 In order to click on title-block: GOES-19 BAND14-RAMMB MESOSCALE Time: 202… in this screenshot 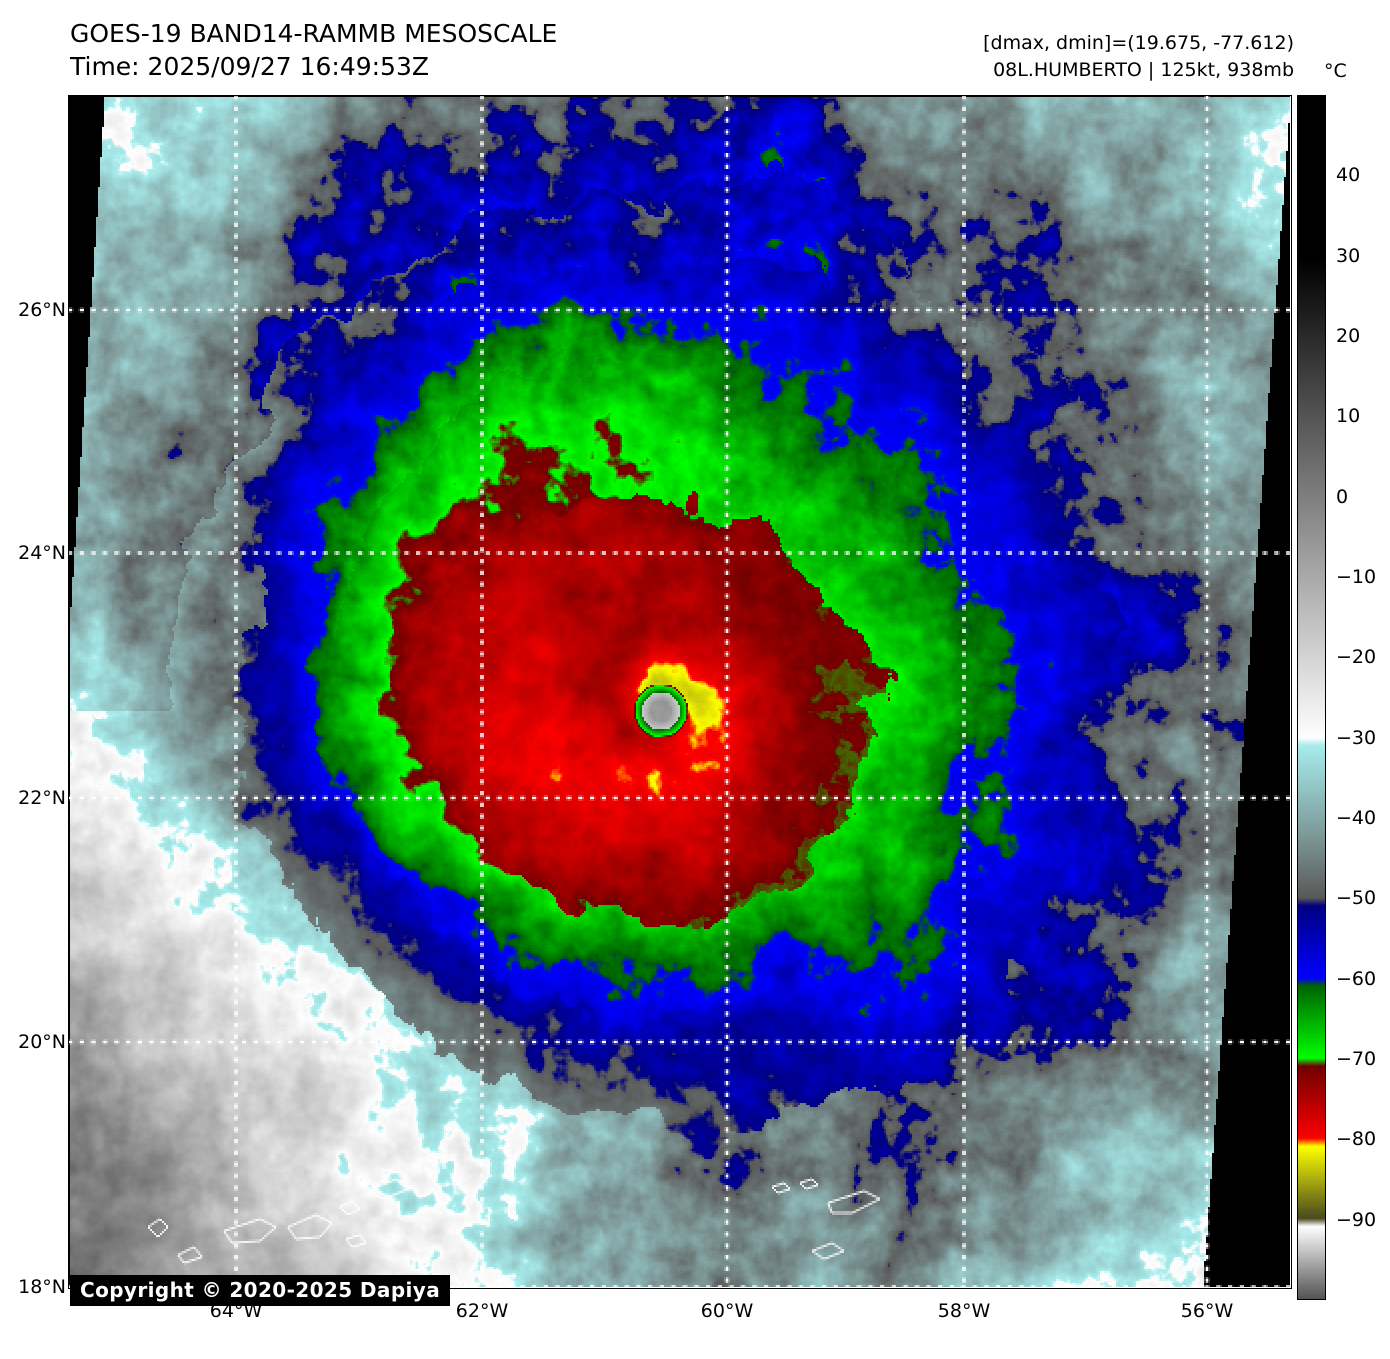, I will do `click(313, 50)`.